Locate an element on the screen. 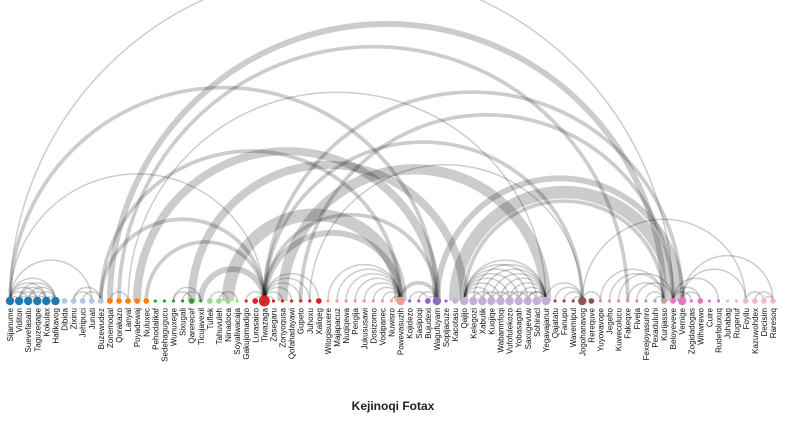  node-label: Gakujomadigo is located at coordinates (246, 333).